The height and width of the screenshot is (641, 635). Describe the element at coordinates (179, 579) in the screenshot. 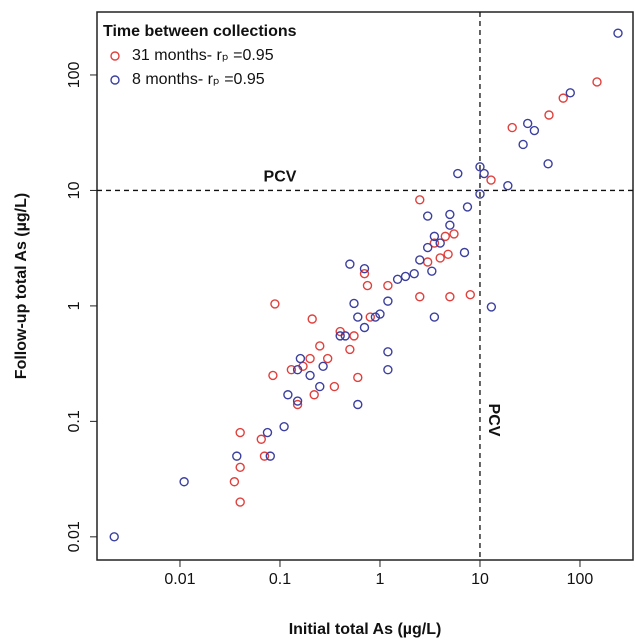

I see `x-tick-label: 0.01` at that location.